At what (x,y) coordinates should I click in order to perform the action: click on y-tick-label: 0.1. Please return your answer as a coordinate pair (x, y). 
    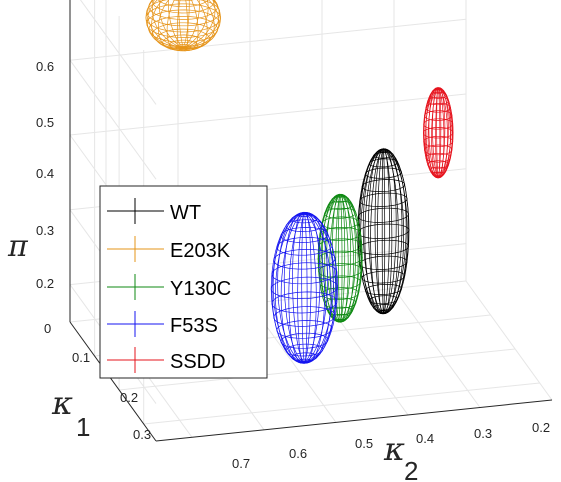
    Looking at the image, I should click on (81, 357).